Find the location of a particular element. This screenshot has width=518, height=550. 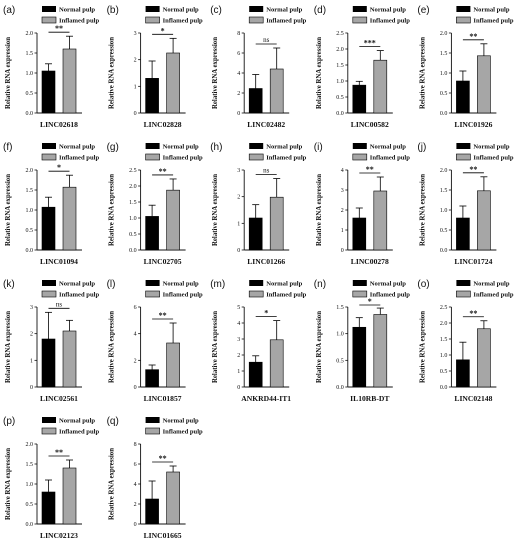

y-tick-label: 1 is located at coordinates (135, 87).